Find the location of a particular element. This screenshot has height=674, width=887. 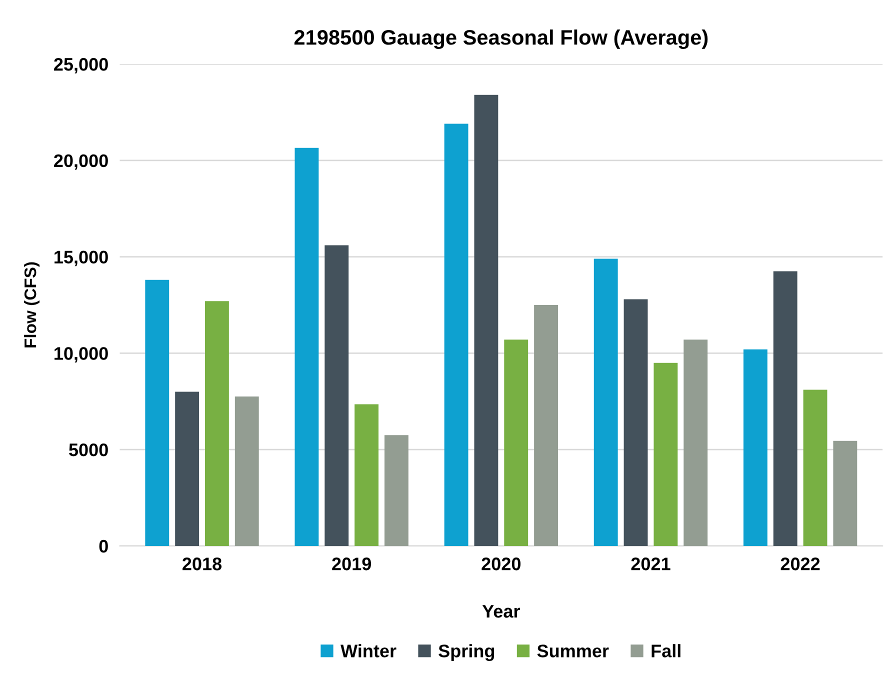

x-tick-label: 2018 is located at coordinates (202, 564).